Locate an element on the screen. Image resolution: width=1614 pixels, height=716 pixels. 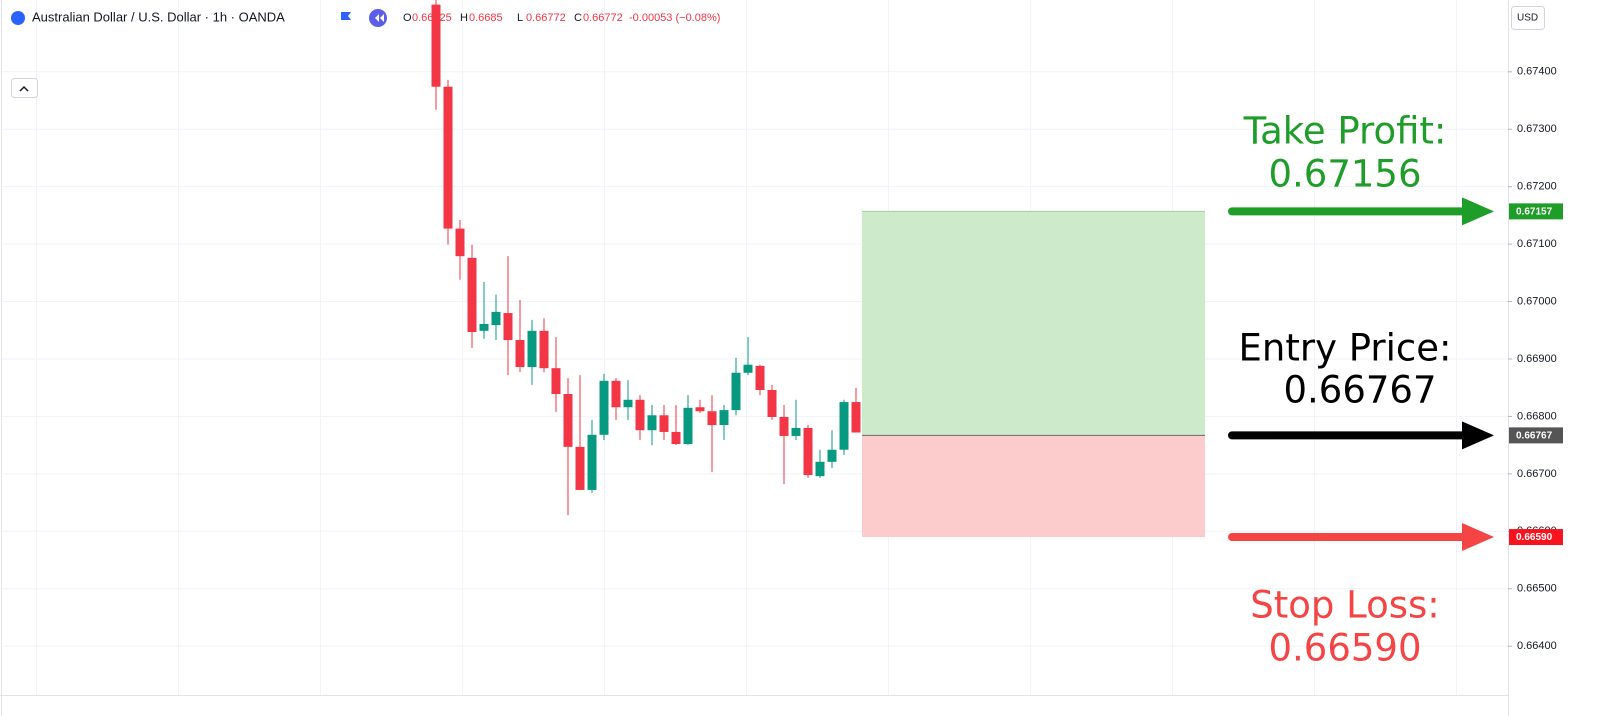
y-tick-label: 0.67300 is located at coordinates (1537, 129).